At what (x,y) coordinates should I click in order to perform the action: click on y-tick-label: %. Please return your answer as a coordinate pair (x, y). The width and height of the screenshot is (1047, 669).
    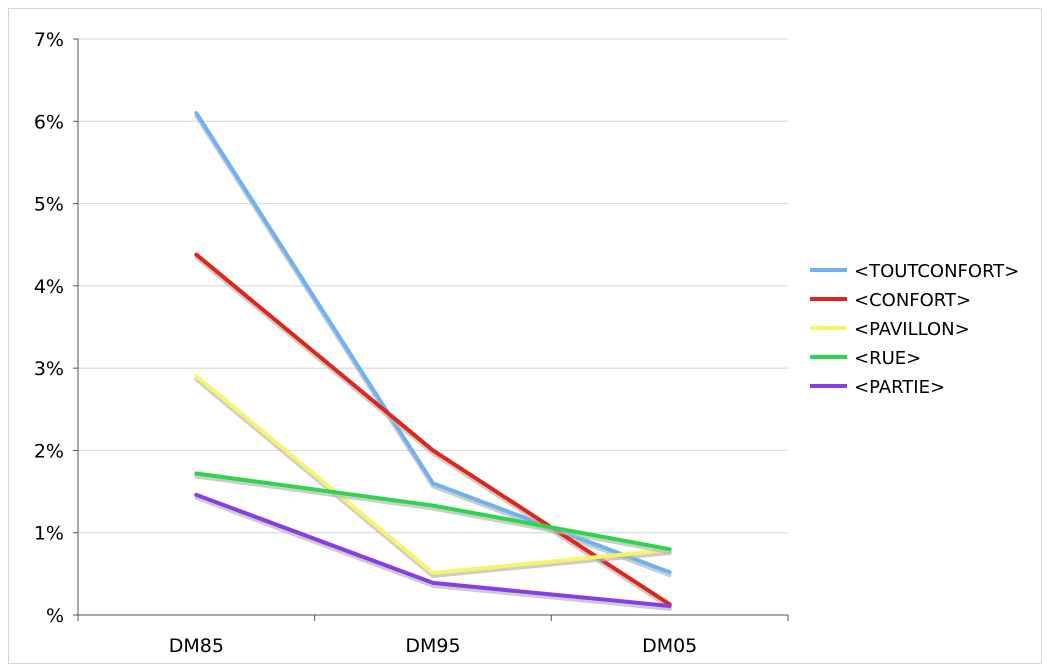
    Looking at the image, I should click on (55, 616).